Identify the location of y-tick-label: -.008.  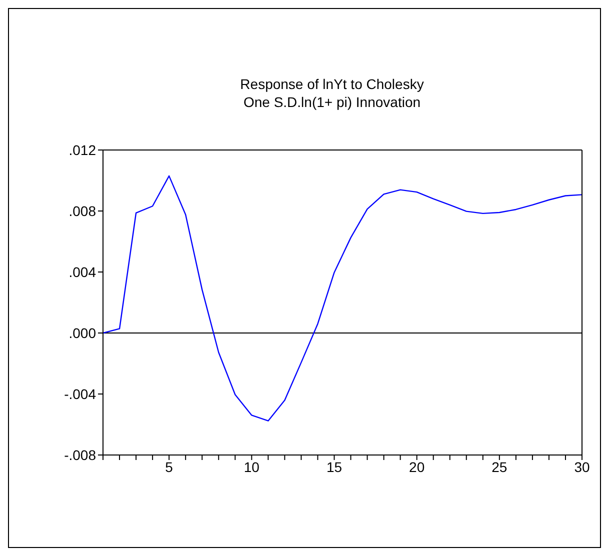
(80, 454).